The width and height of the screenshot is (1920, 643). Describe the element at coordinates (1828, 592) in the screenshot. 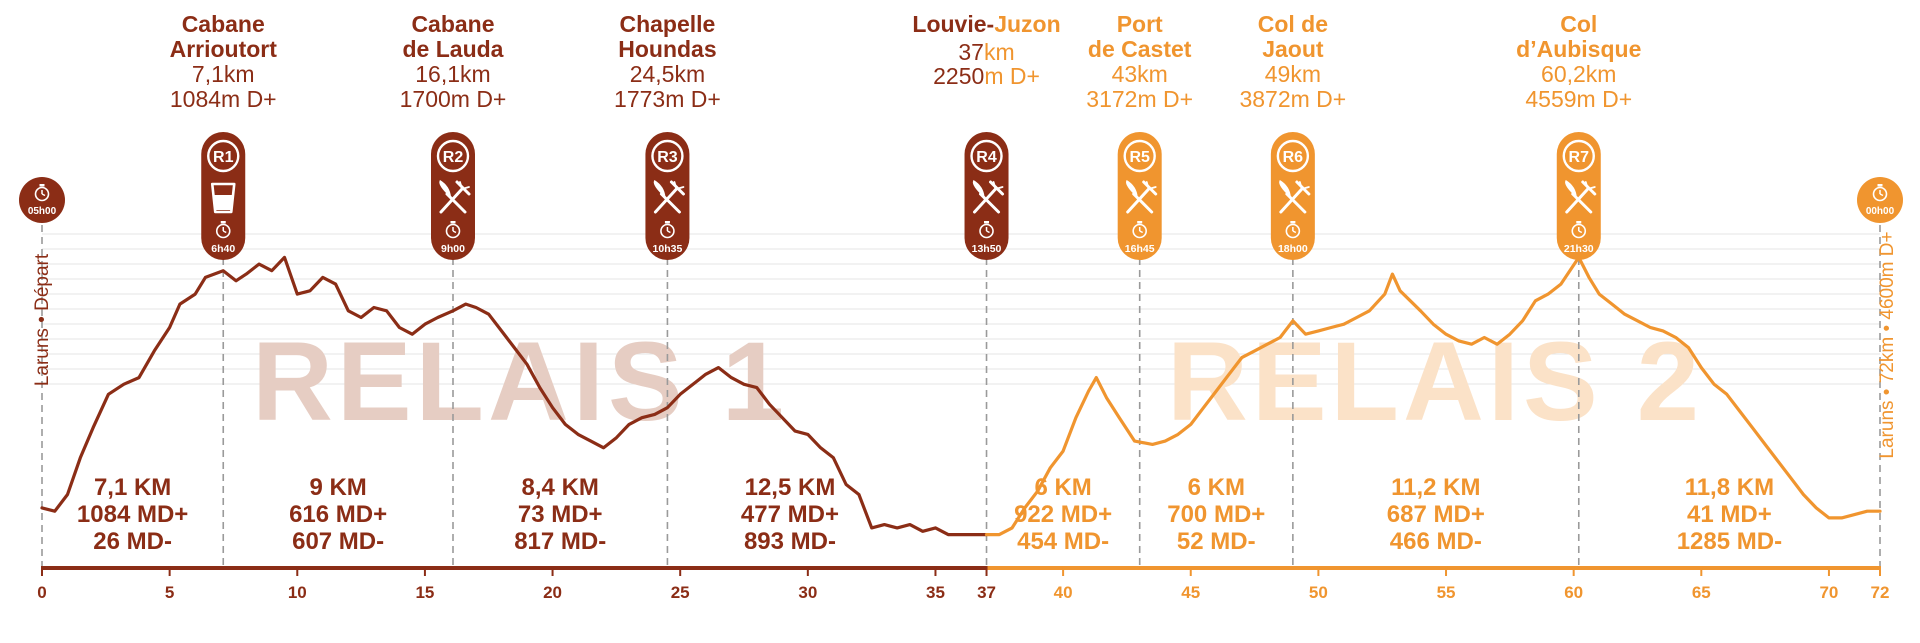

I see `x-tick-label: 70` at that location.